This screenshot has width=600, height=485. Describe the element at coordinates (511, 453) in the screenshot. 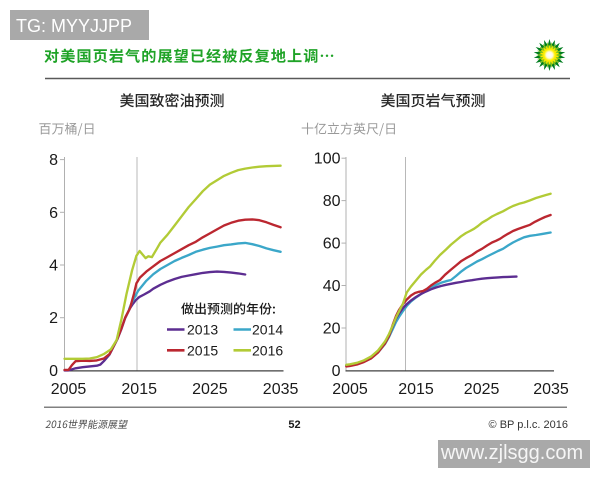

I see `svg-text: www.zjlsgg.com` at that location.